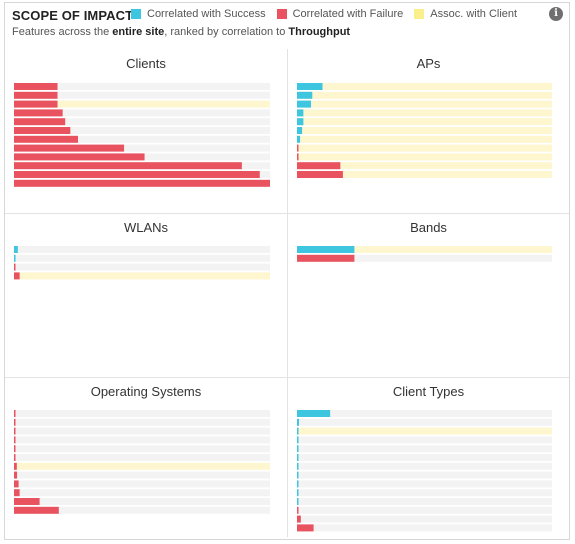 This screenshot has width=575, height=544. I want to click on legend-swatch-failure, so click(281, 14).